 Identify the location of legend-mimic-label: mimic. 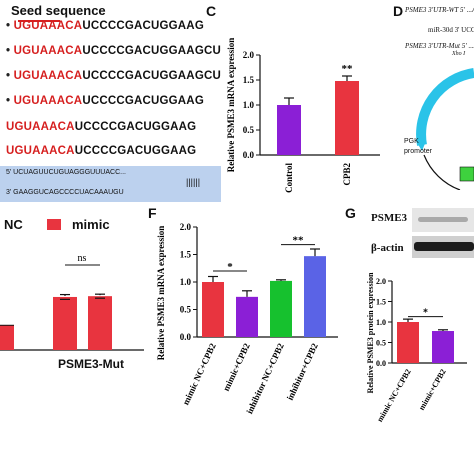
(91, 224).